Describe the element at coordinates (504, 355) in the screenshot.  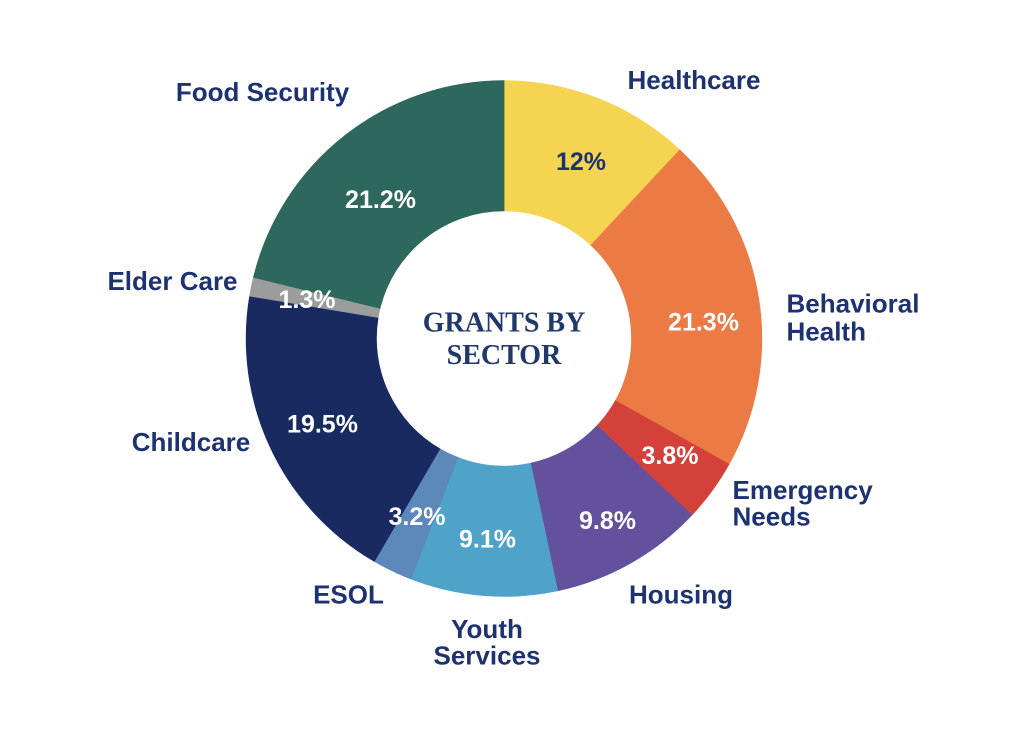
I see `svg-text: SECTOR` at that location.